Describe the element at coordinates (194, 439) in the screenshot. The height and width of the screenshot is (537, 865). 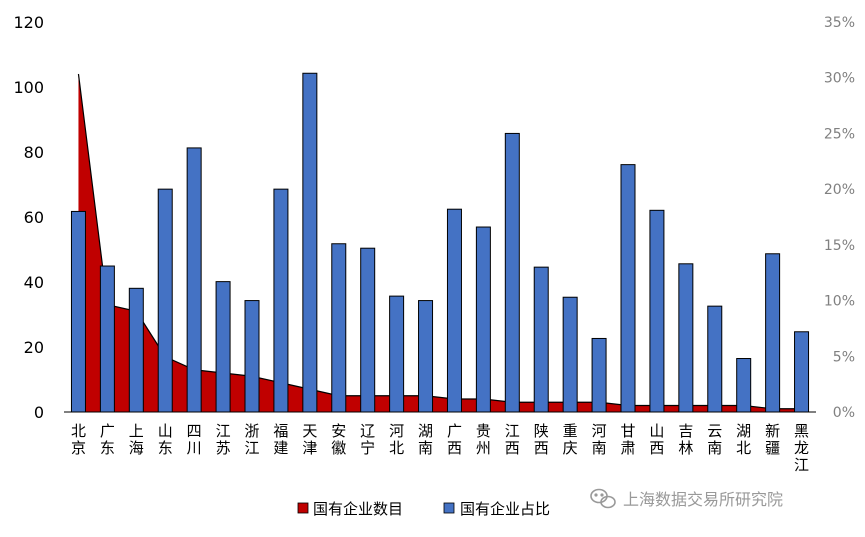
I see `category-label: 四川` at that location.